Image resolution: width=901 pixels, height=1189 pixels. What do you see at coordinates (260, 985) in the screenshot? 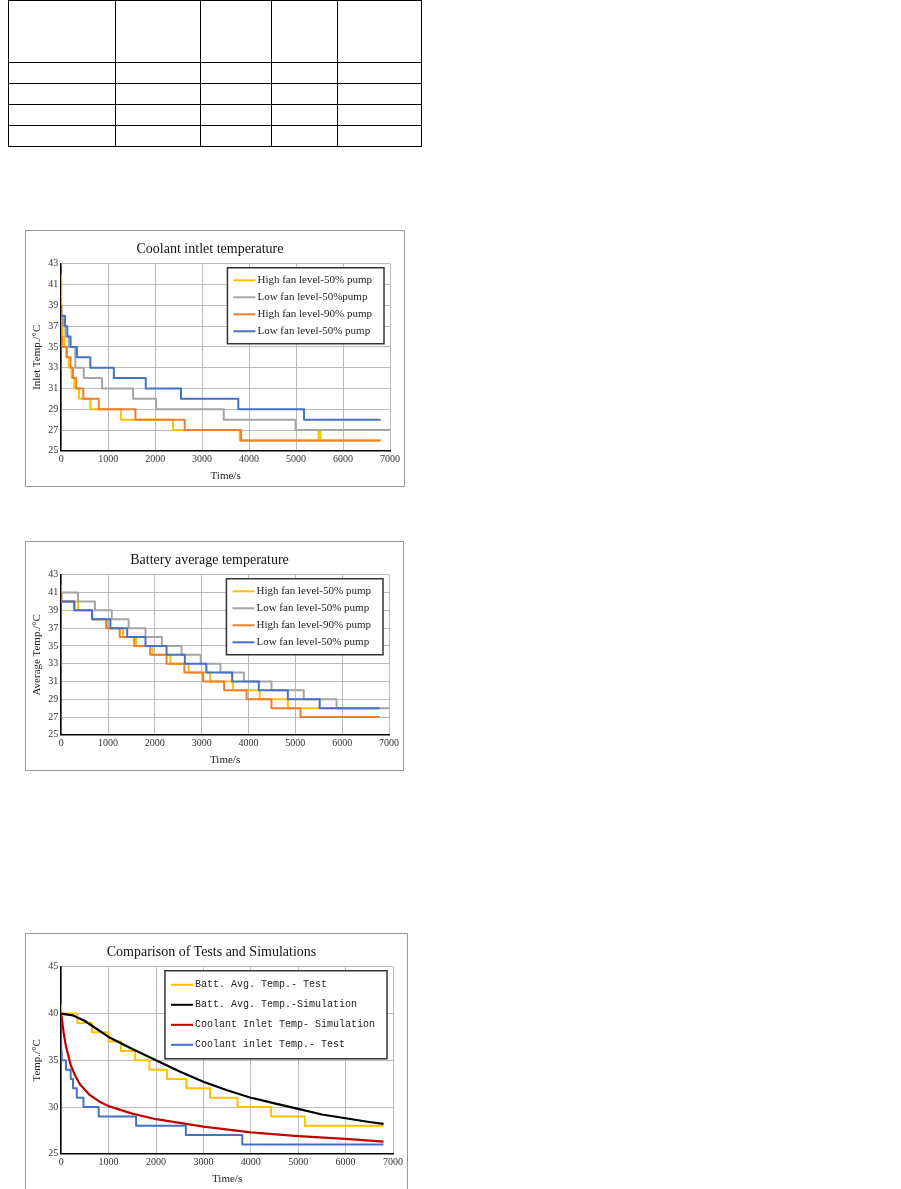
I see `legend-label: Batt. Avg. Temp.- Test` at bounding box center [260, 985].